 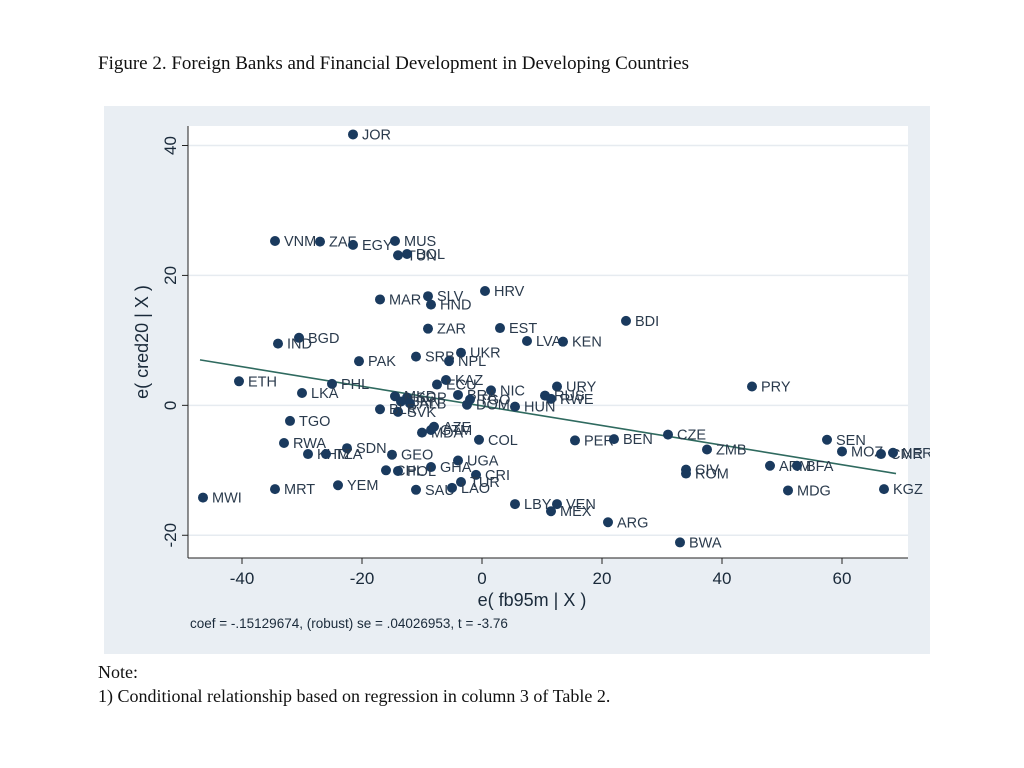 What do you see at coordinates (371, 449) in the screenshot?
I see `point-label-sdn: SDN` at bounding box center [371, 449].